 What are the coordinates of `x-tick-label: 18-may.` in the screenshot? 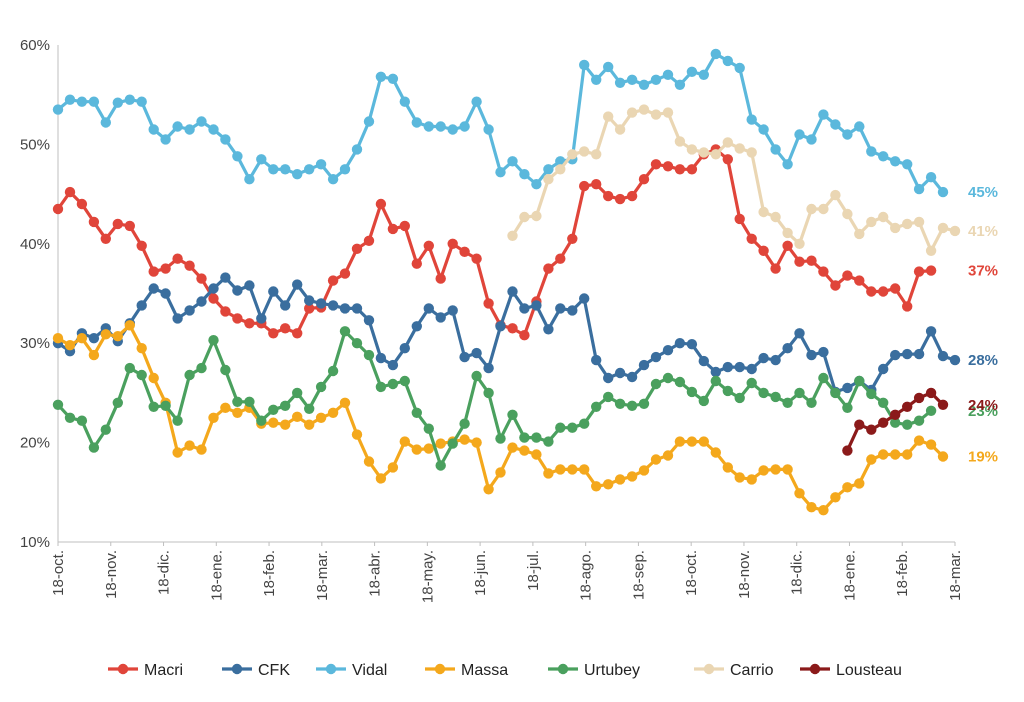 It's located at (427, 576).